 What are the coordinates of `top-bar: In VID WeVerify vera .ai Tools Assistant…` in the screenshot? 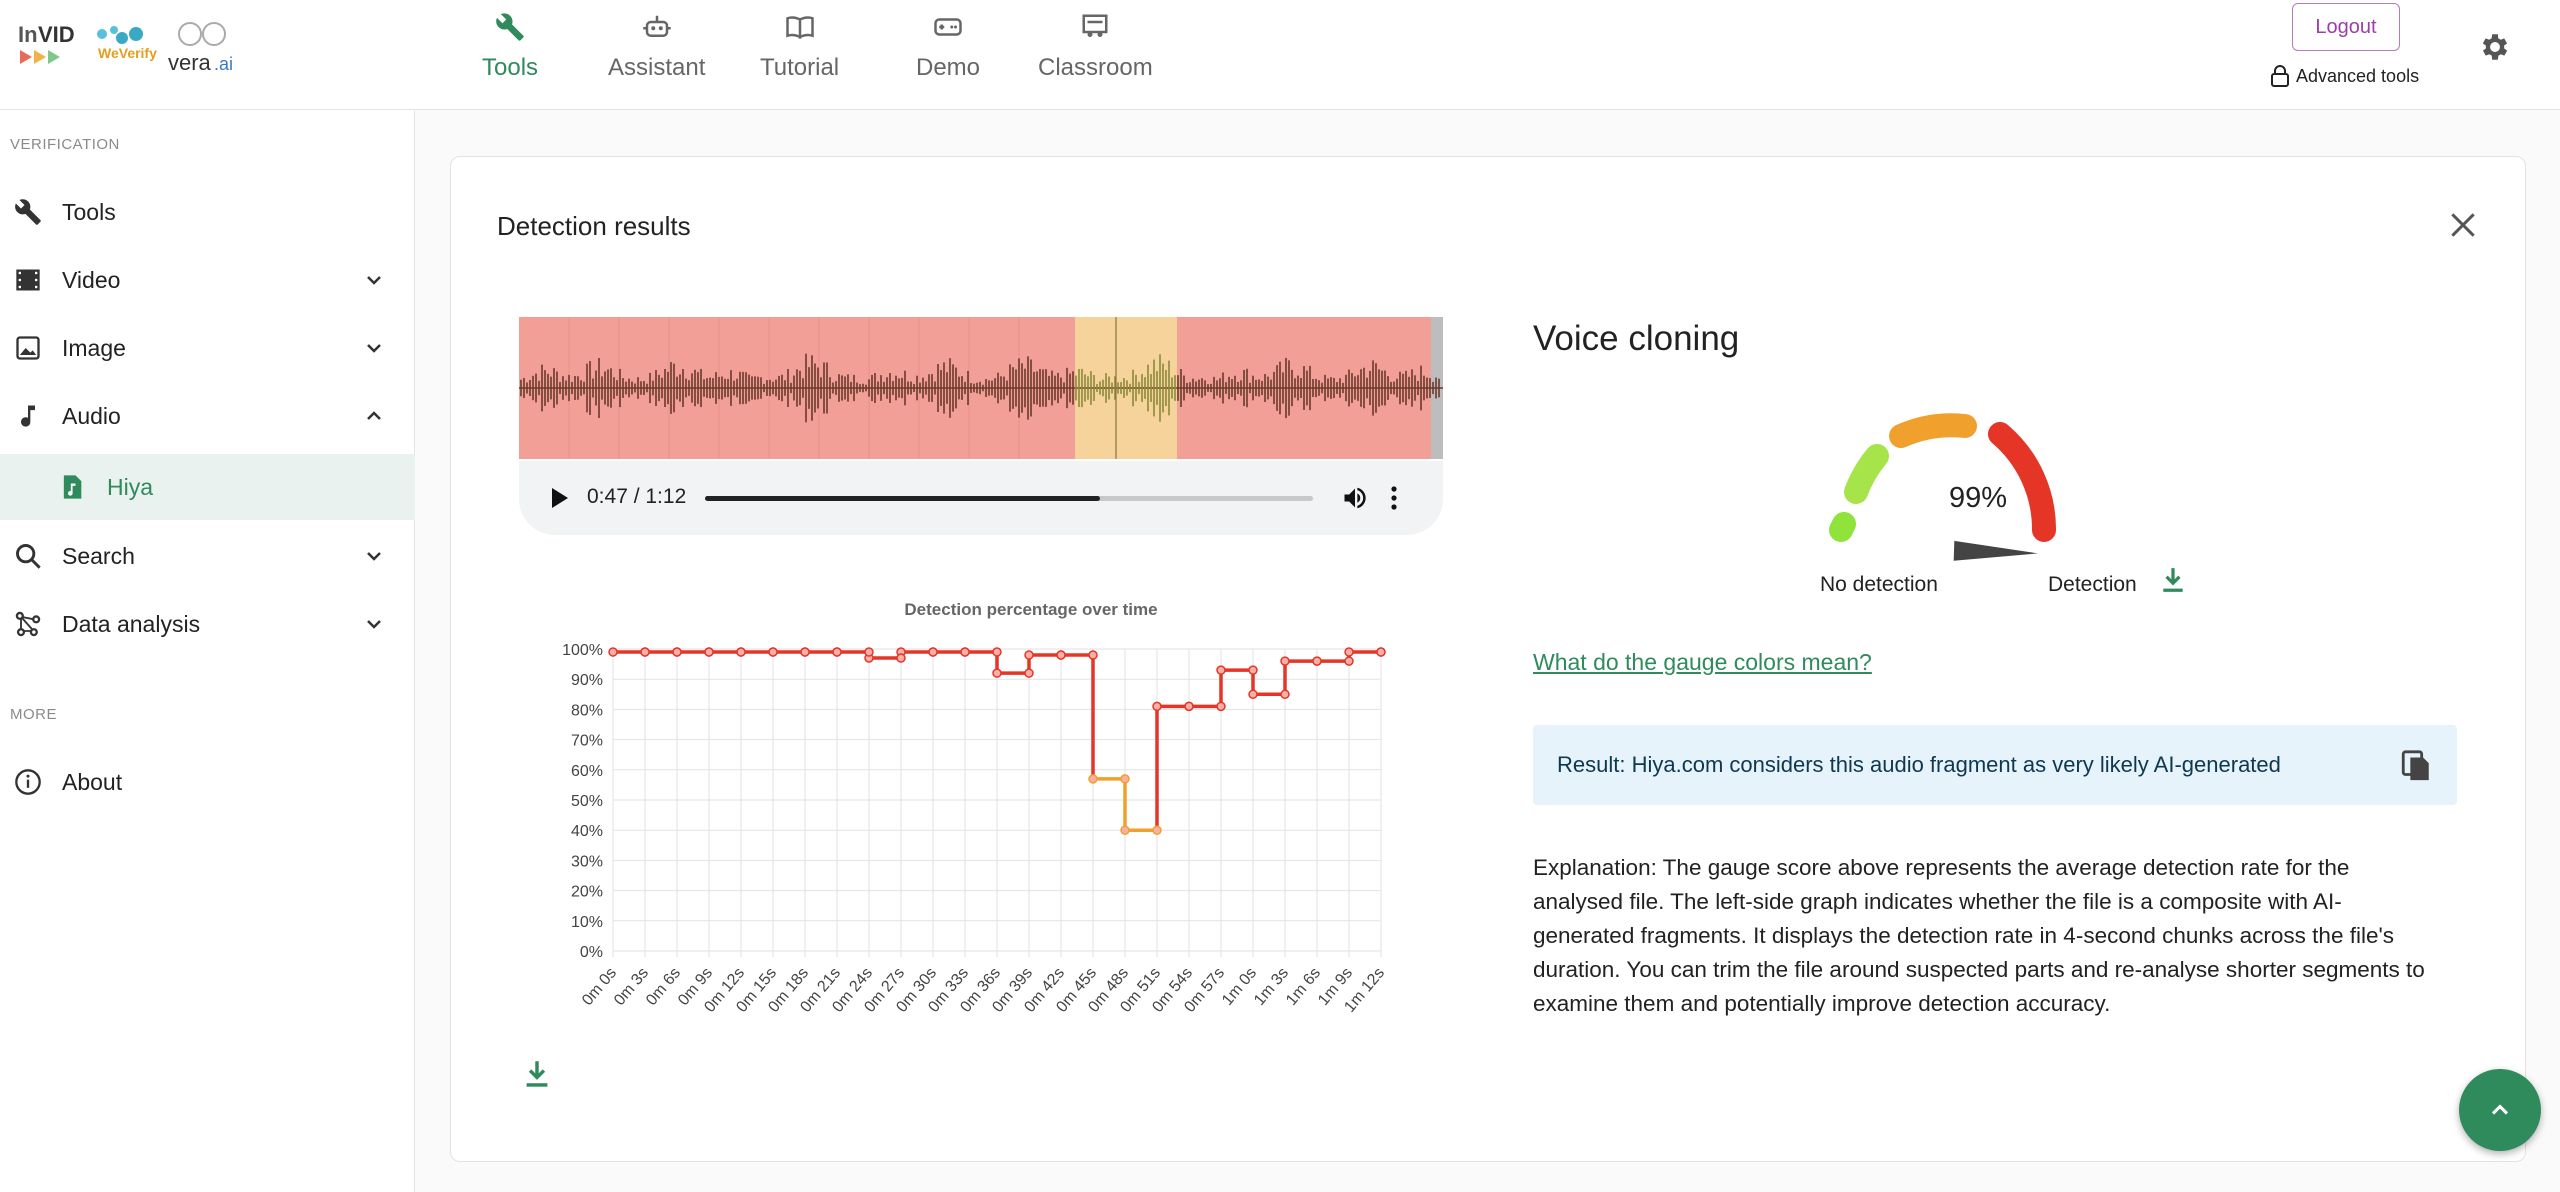 It's located at (1280, 55).